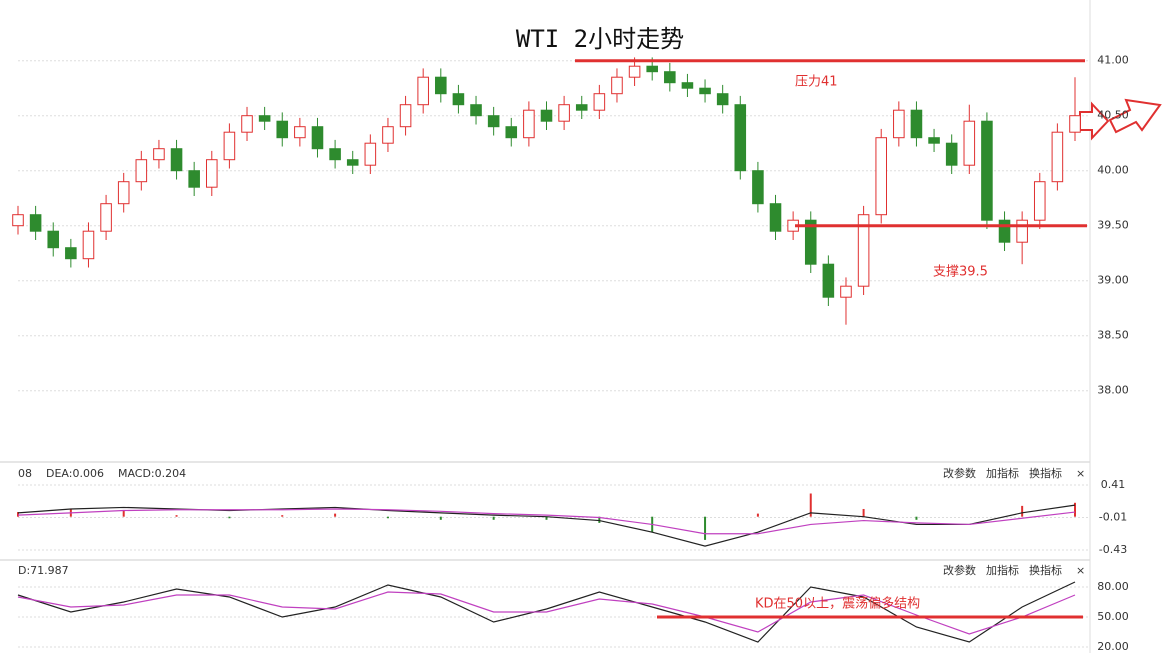 The width and height of the screenshot is (1167, 653). What do you see at coordinates (837, 604) in the screenshot?
I see `annotation-text: KD在50以上，震荡偏多结构` at bounding box center [837, 604].